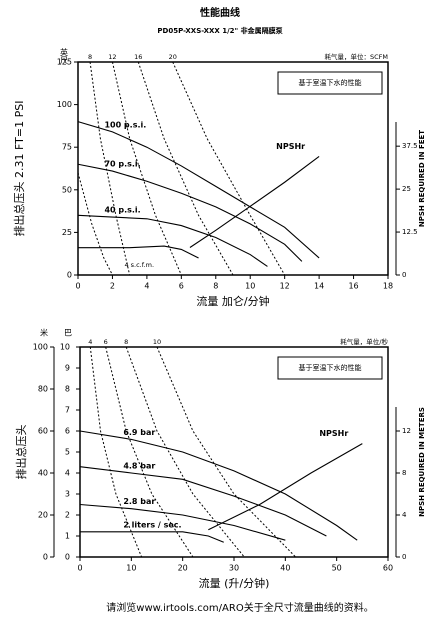 The image size is (441, 622). I want to click on series-label: 4 s.c.f.m., so click(139, 265).